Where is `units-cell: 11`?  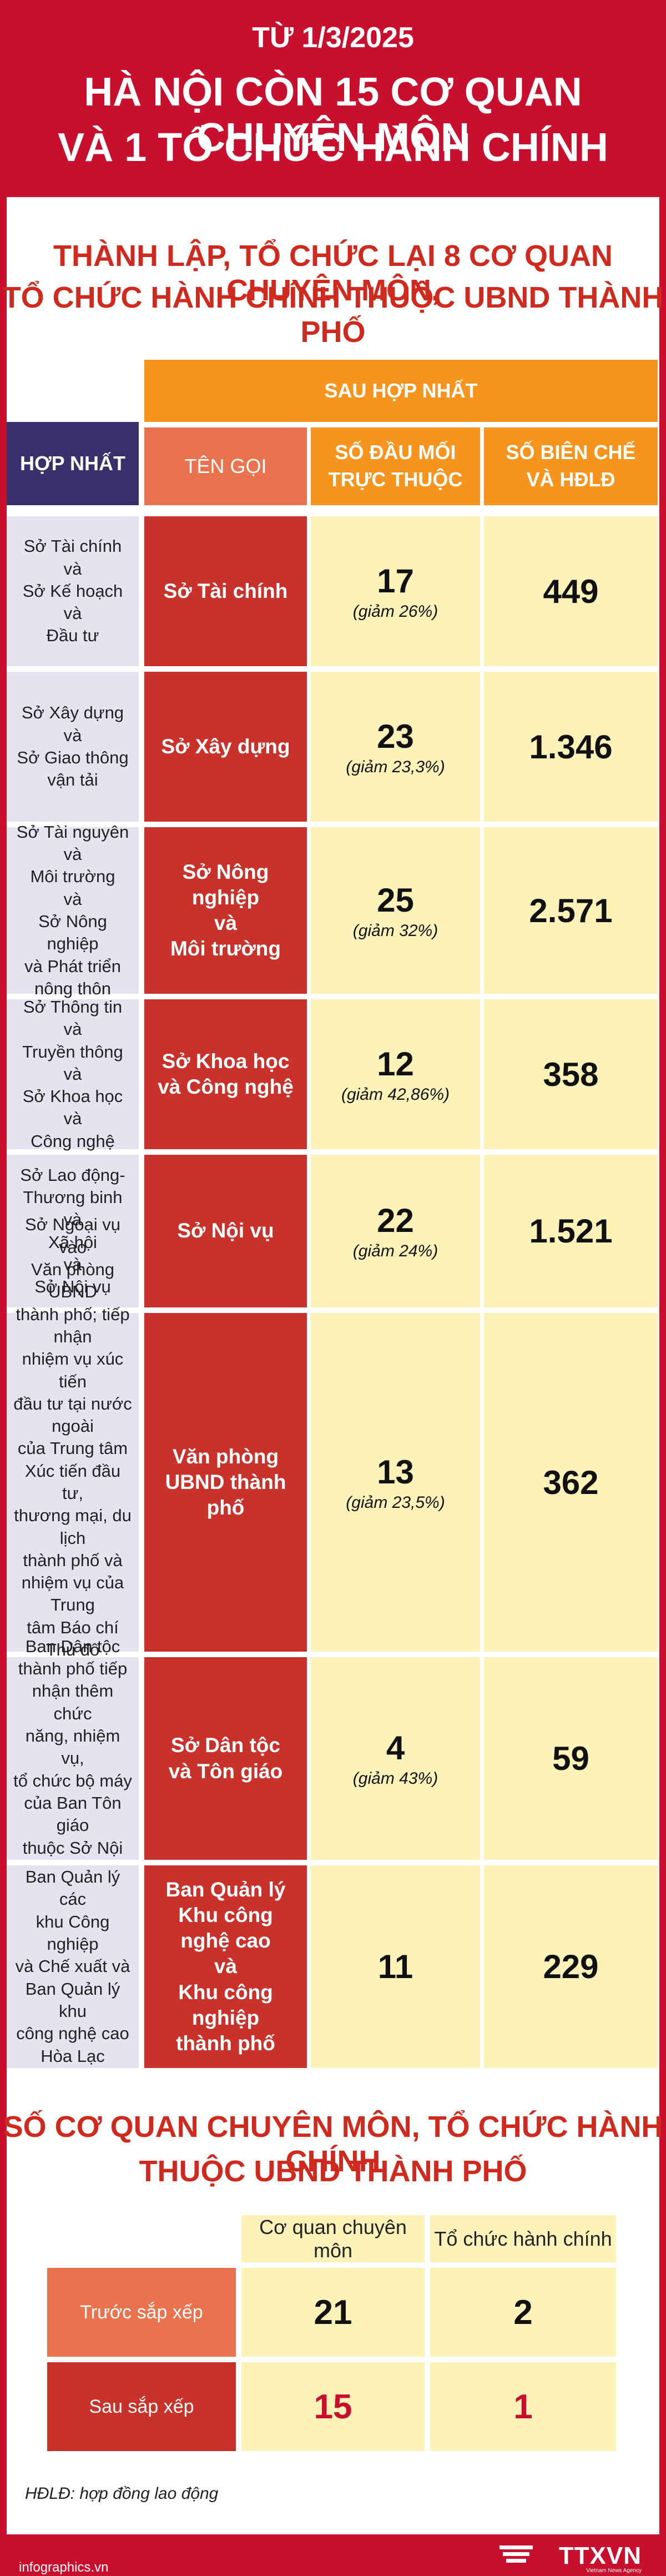
units-cell: 11 is located at coordinates (396, 1966).